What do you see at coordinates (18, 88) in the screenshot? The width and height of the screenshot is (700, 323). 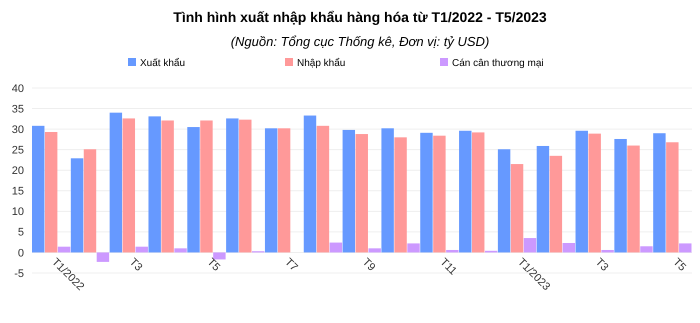 I see `y-tick-label: 40` at bounding box center [18, 88].